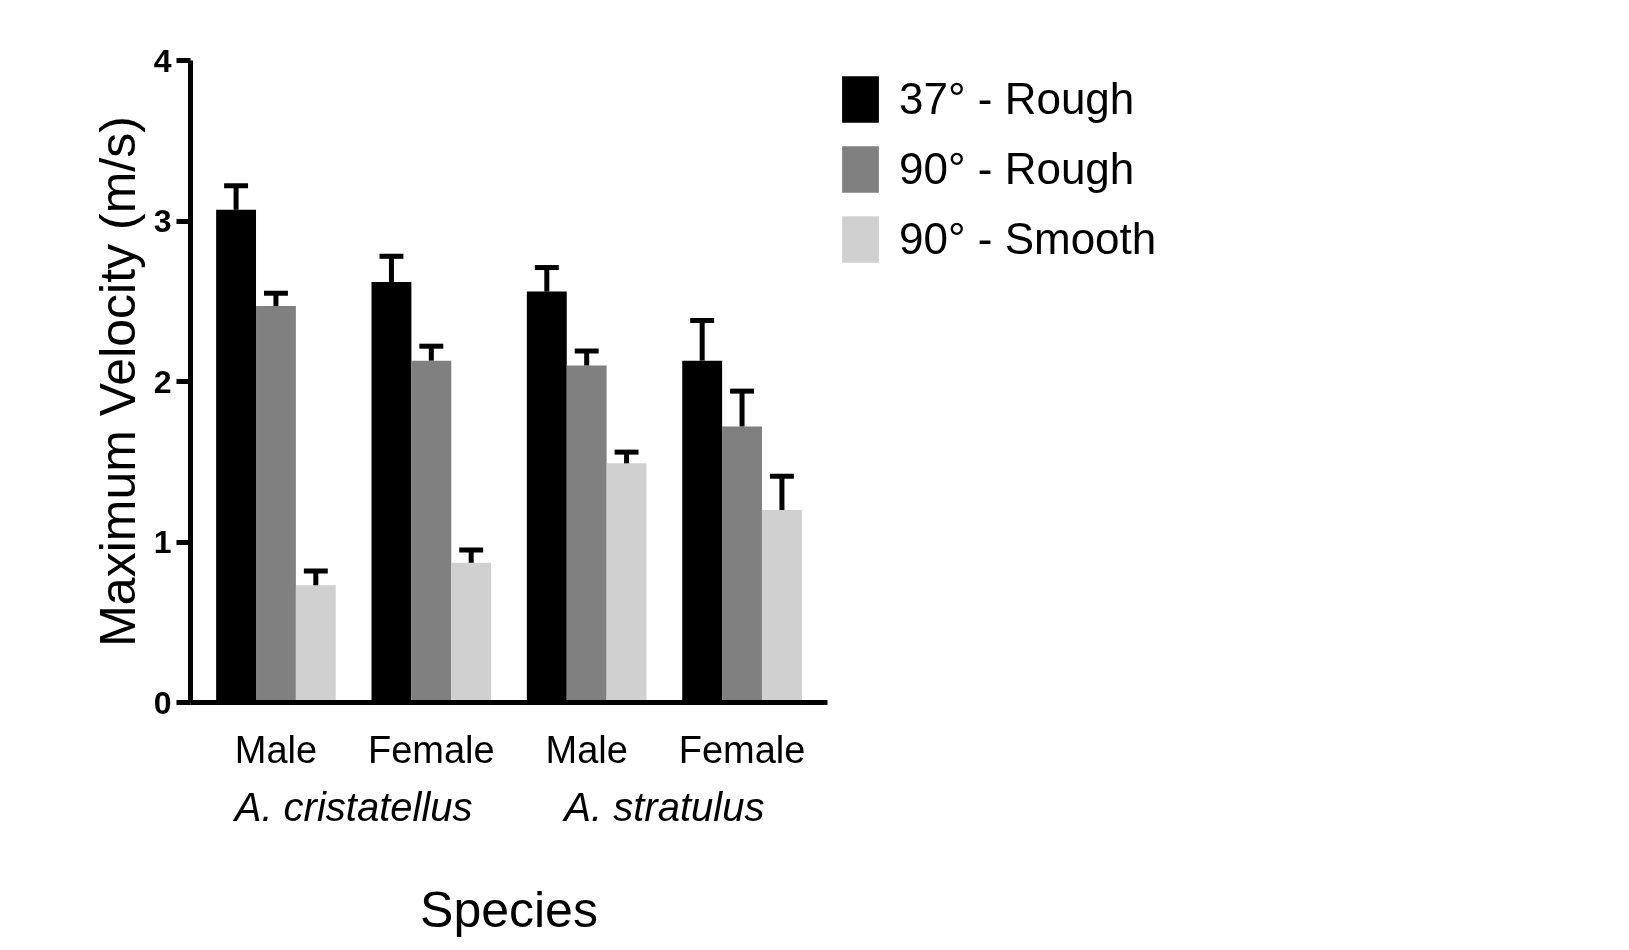 This screenshot has height=950, width=1629. What do you see at coordinates (162, 60) in the screenshot?
I see `y-tick-label: 4` at bounding box center [162, 60].